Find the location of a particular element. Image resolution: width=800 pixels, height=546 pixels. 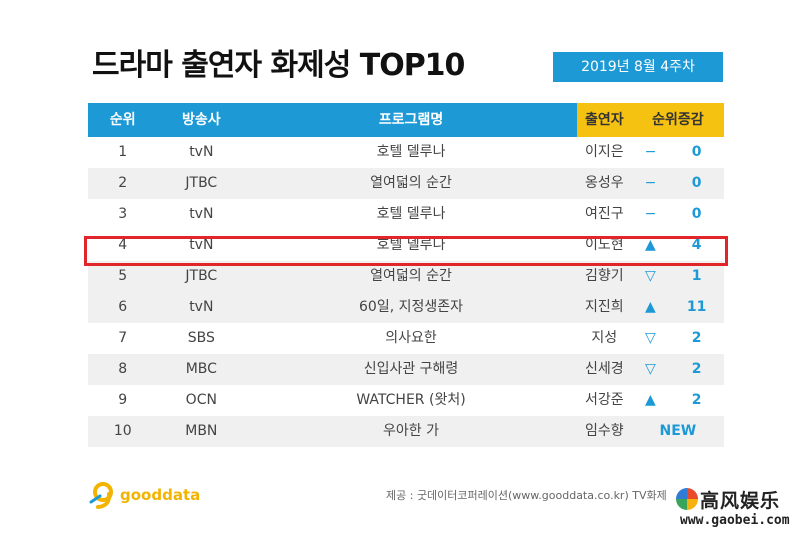

cell-cast: 이도현 is located at coordinates (604, 245).